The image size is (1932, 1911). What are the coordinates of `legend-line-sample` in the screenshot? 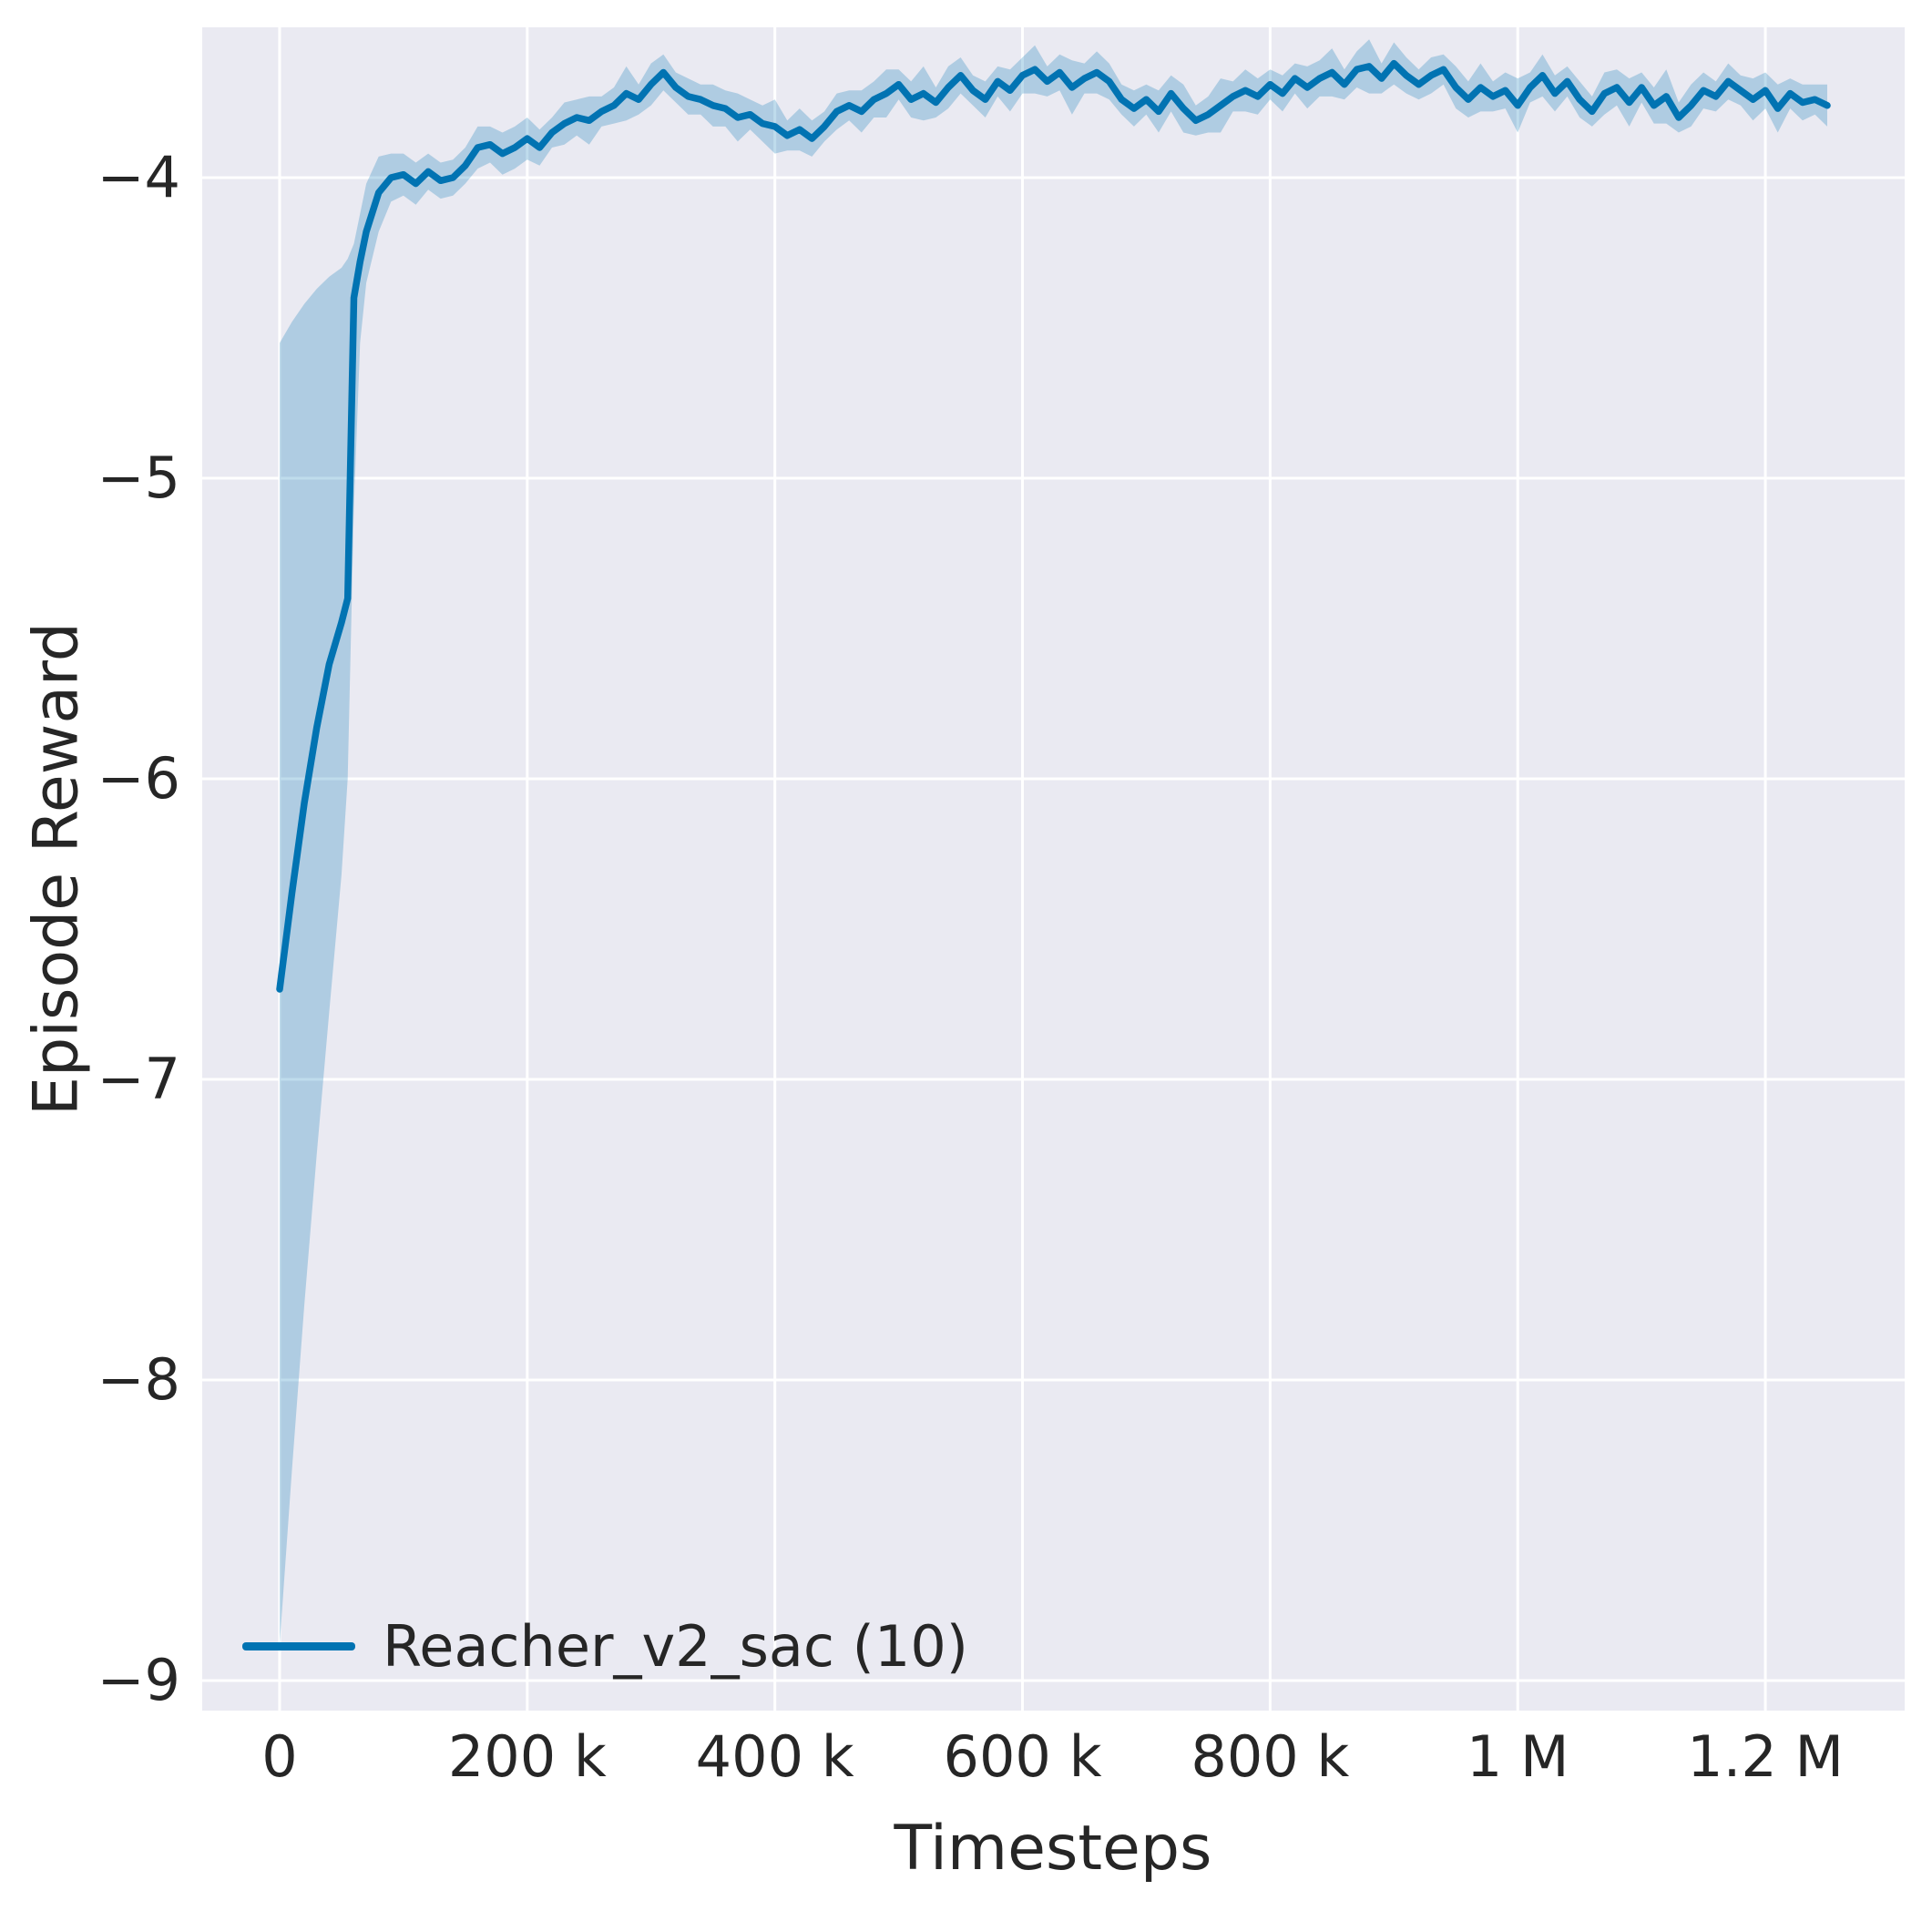 It's located at (298, 1645).